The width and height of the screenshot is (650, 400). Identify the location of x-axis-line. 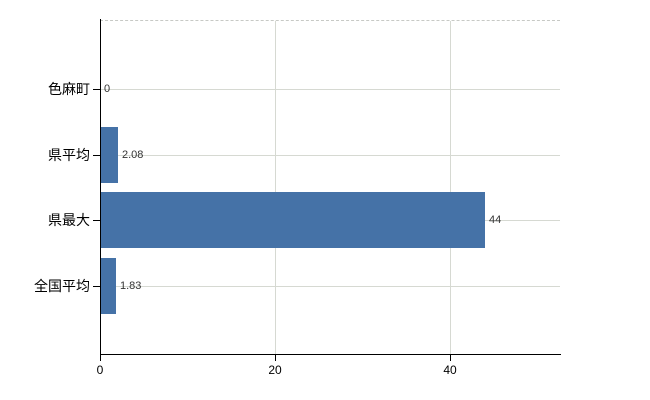
(330, 354).